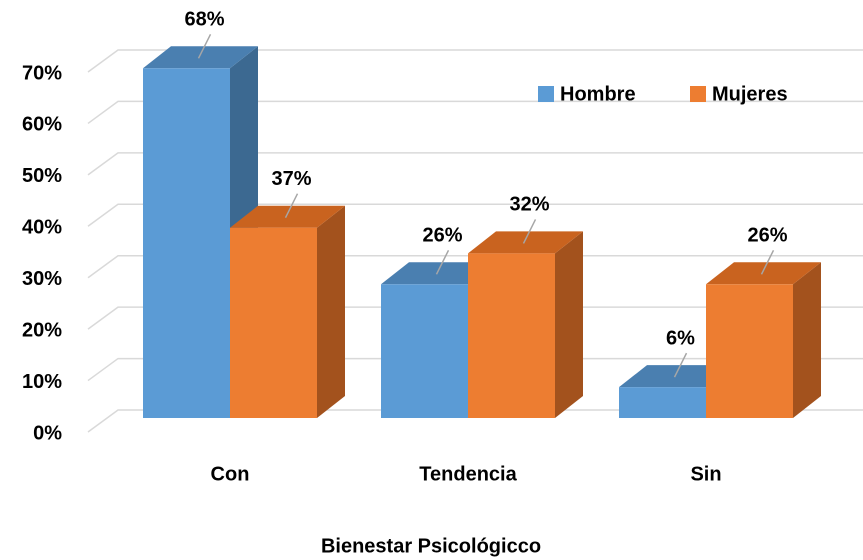 The image size is (863, 560). I want to click on legend-label: Mujeres, so click(750, 94).